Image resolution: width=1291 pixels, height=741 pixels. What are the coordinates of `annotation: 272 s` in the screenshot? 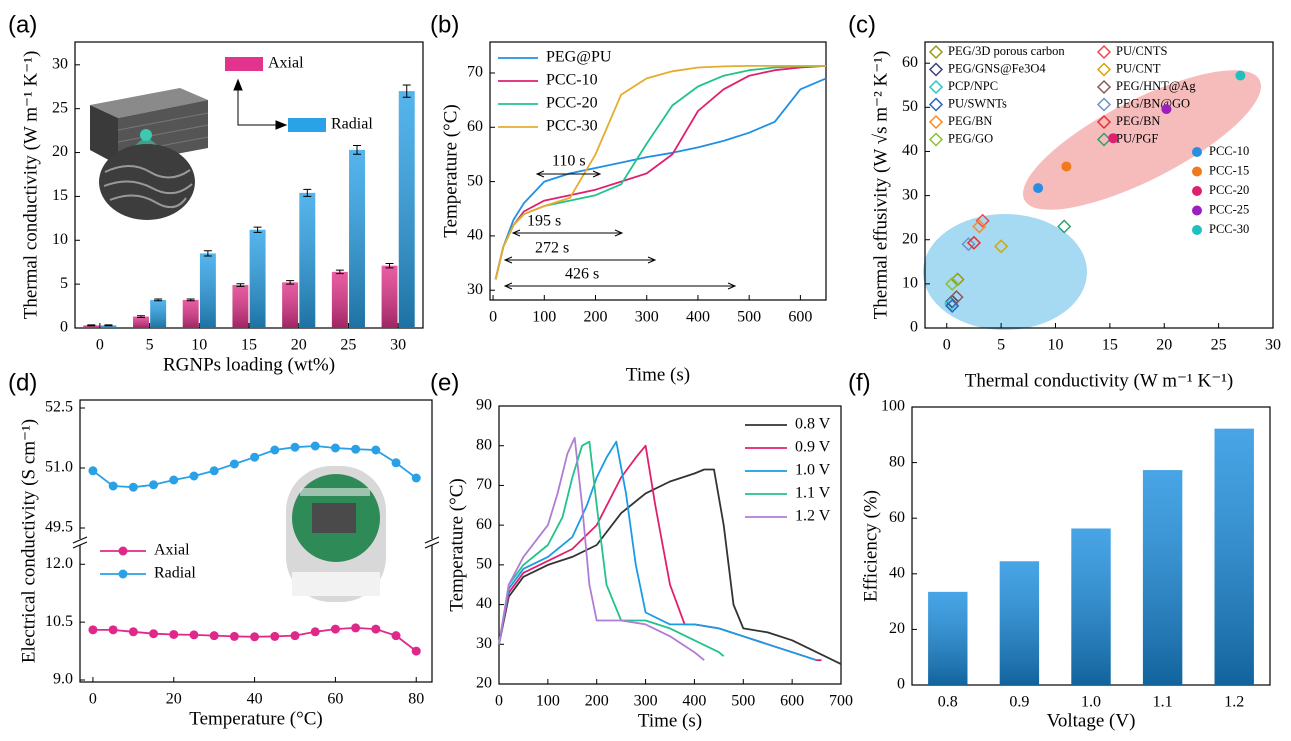 It's located at (552, 248).